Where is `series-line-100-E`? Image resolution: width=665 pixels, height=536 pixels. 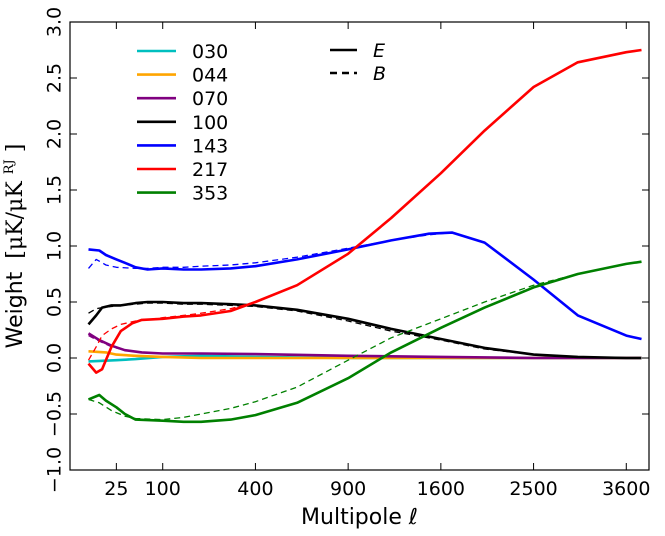 series-line-100-E is located at coordinates (364, 330).